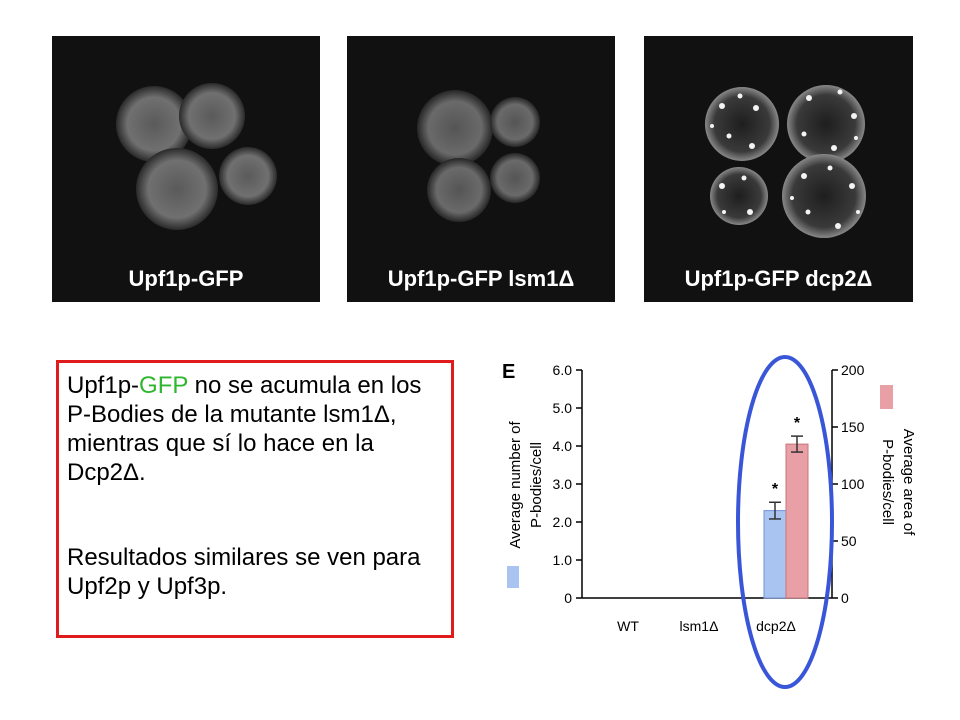  I want to click on micrograph-dcp2: Upf1p-GFP dcp2Δ, so click(778, 169).